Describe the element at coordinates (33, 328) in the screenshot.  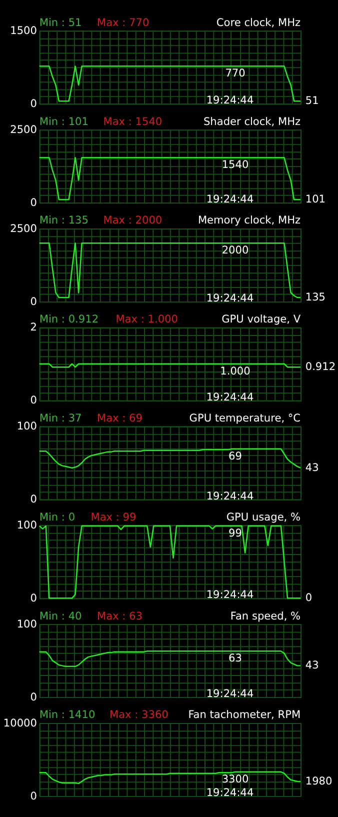
I see `y-tick-label: 2` at that location.